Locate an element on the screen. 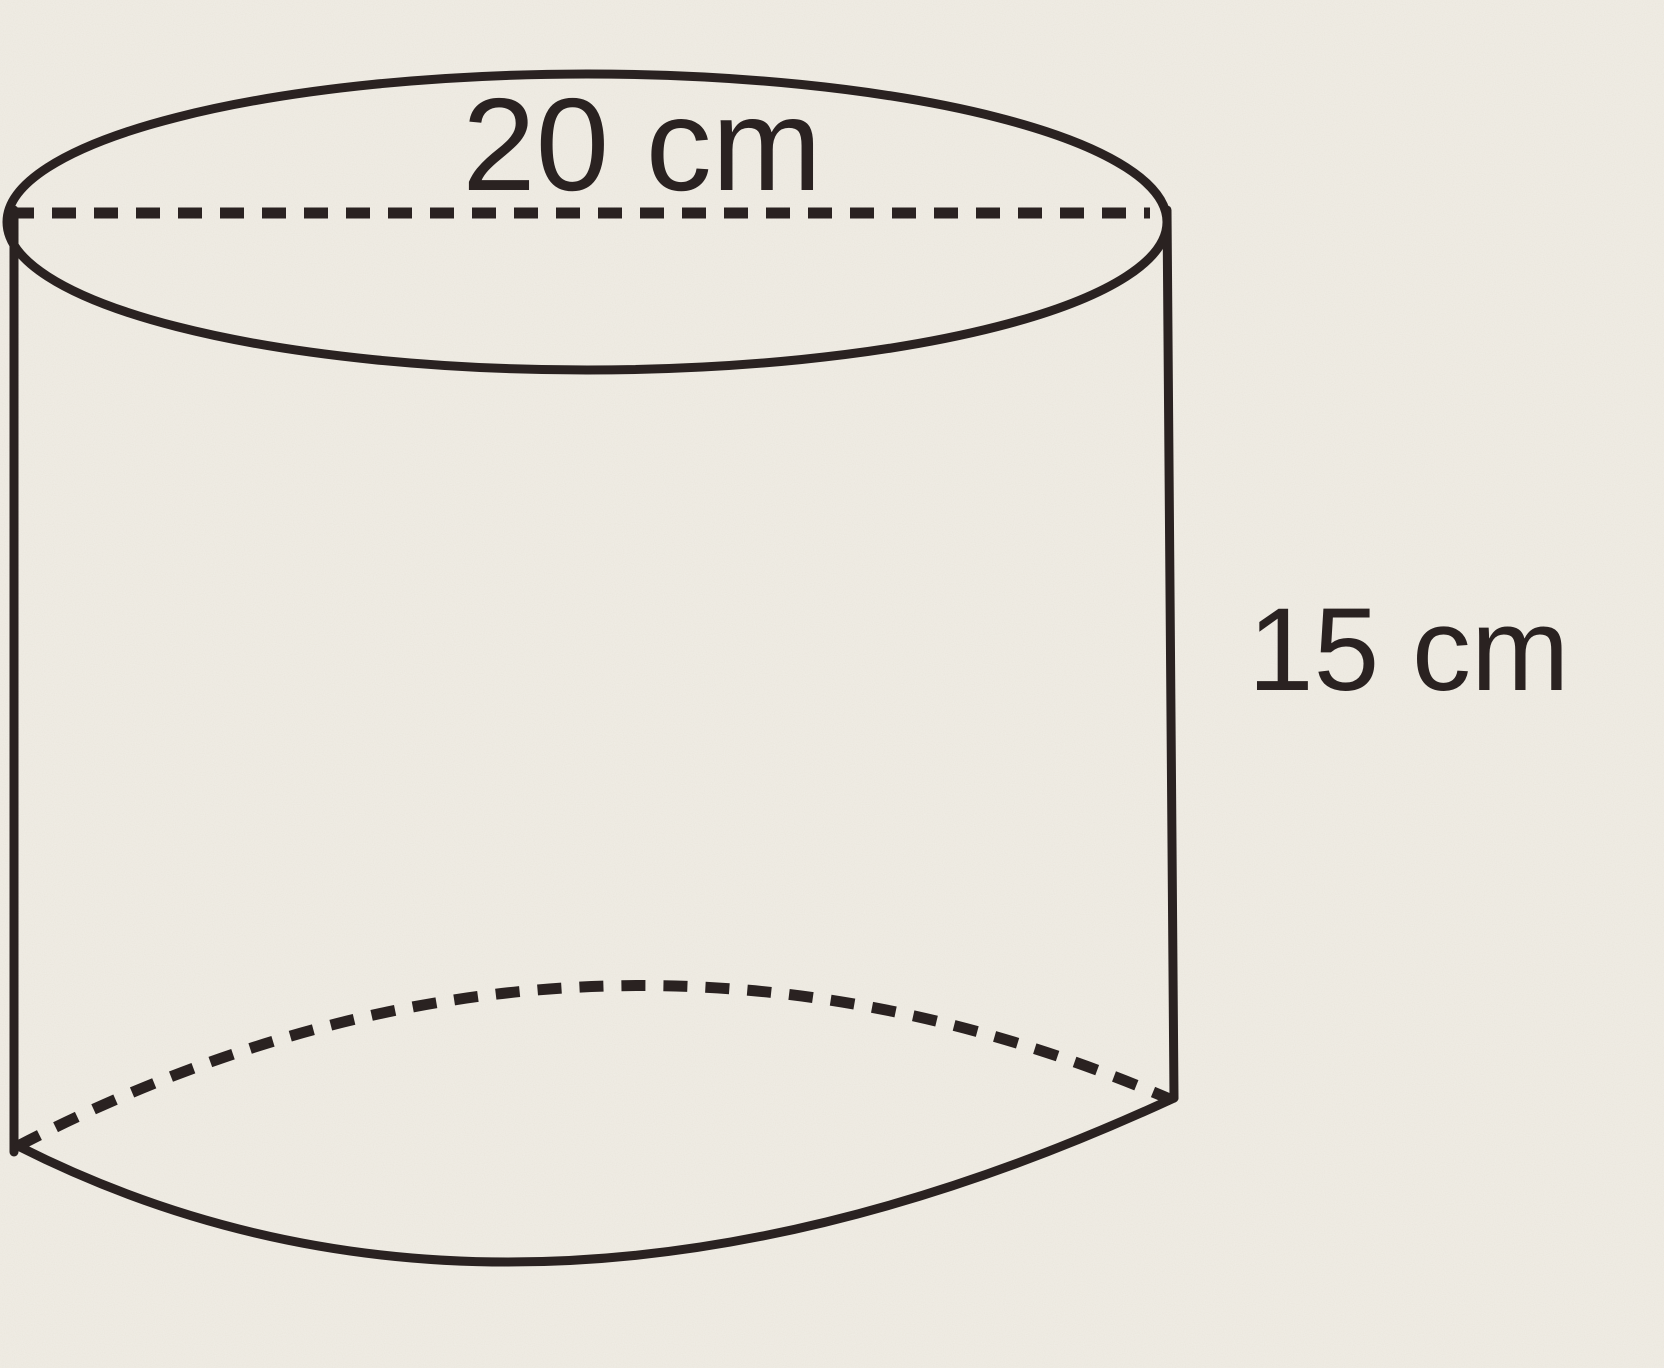 Image resolution: width=1664 pixels, height=1368 pixels. cylinder-right-side is located at coordinates (1170, 654).